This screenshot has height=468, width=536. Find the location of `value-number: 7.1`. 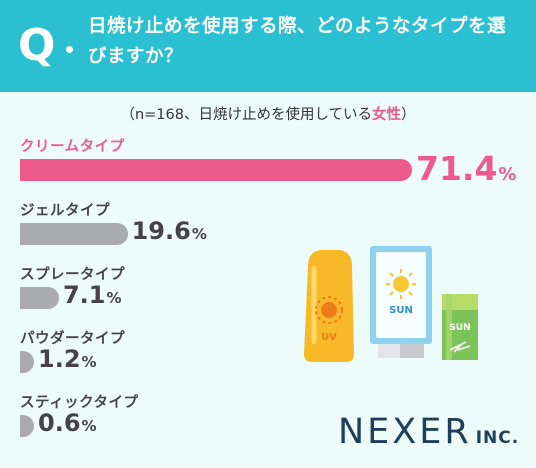

value-number: 7.1 is located at coordinates (84, 295).